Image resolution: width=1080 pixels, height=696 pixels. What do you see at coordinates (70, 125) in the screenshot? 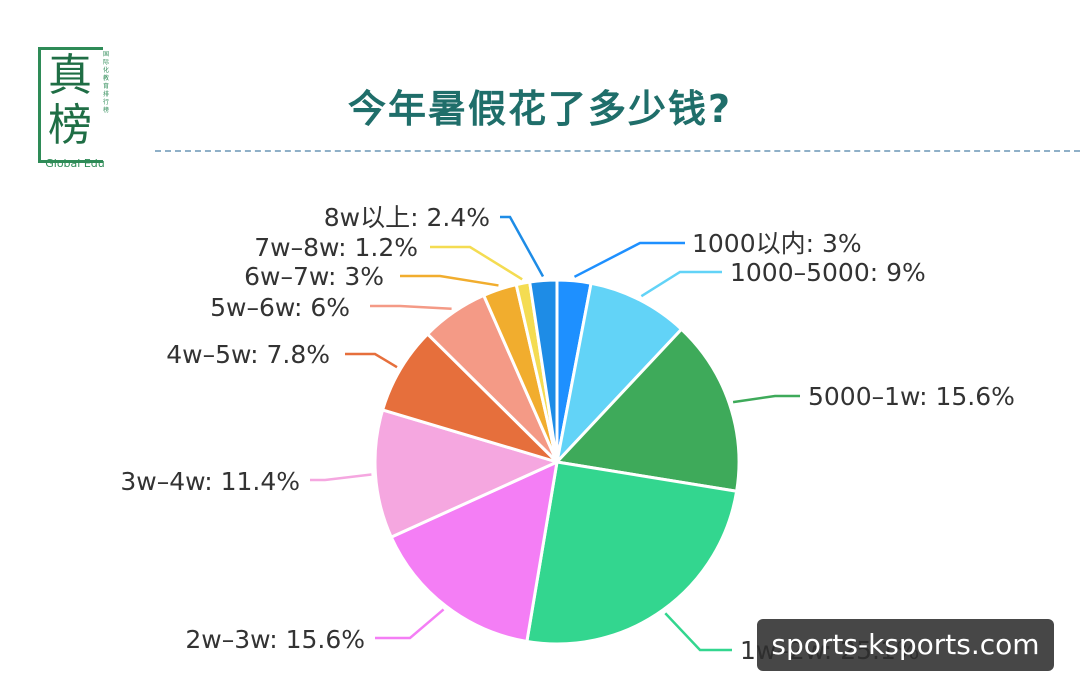
I see `logo-char-2: 榜` at bounding box center [70, 125].